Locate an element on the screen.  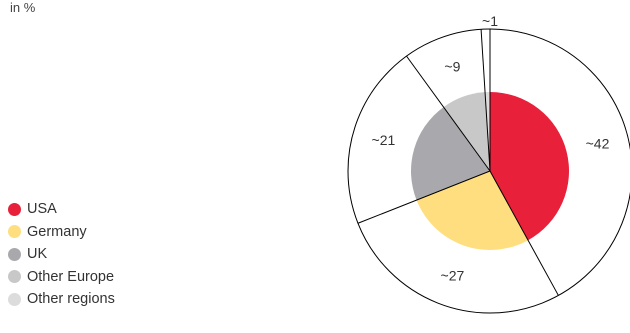
legend-label-germany: Germany is located at coordinates (57, 231).